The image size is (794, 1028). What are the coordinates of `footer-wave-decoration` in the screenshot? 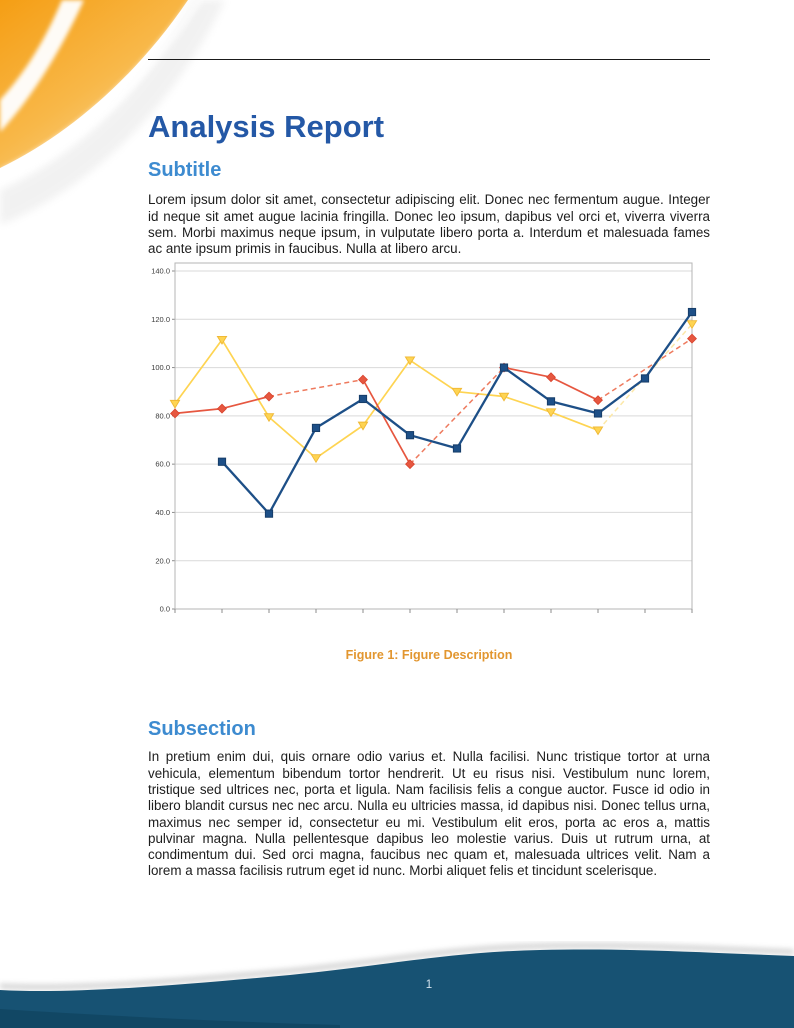 It's located at (397, 985).